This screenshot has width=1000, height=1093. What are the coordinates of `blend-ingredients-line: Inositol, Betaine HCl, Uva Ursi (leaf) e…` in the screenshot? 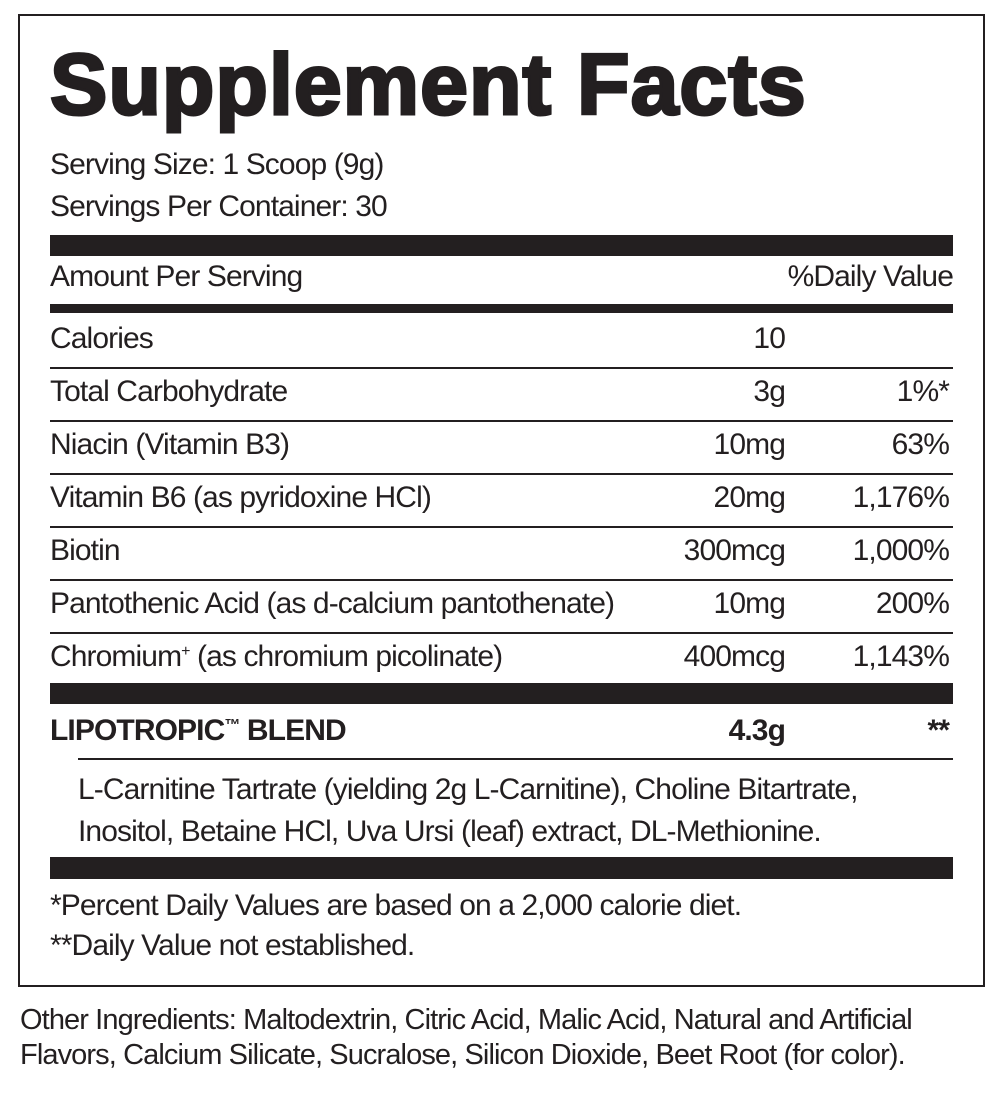 It's located at (450, 831).